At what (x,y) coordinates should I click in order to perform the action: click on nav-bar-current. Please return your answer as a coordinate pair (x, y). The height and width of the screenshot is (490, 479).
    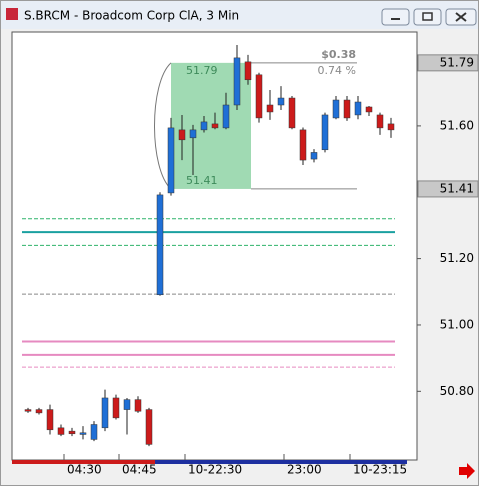
    Looking at the image, I should click on (281, 462).